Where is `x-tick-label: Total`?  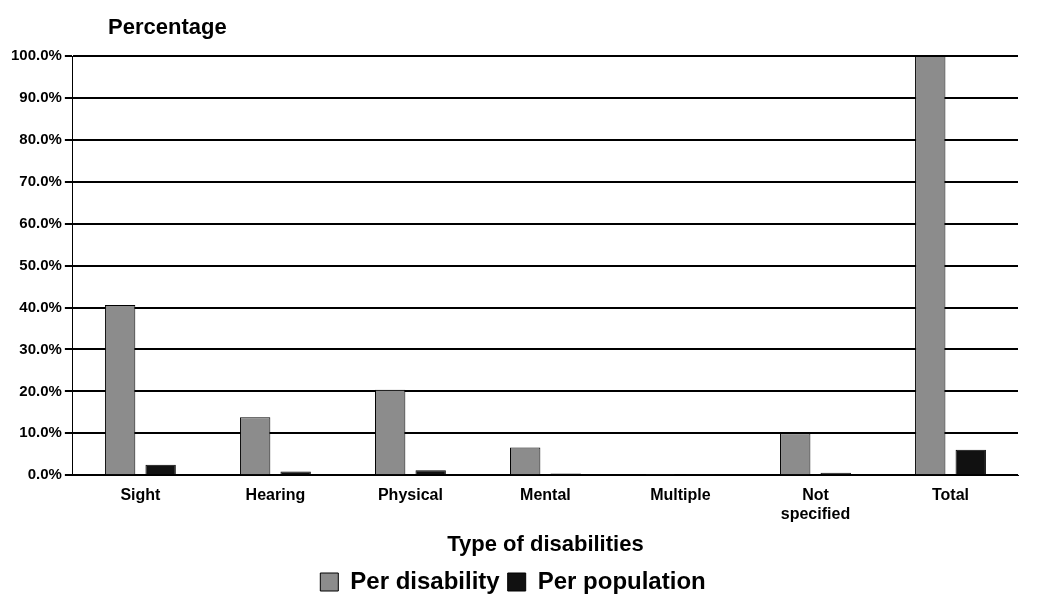 x-tick-label: Total is located at coordinates (950, 495).